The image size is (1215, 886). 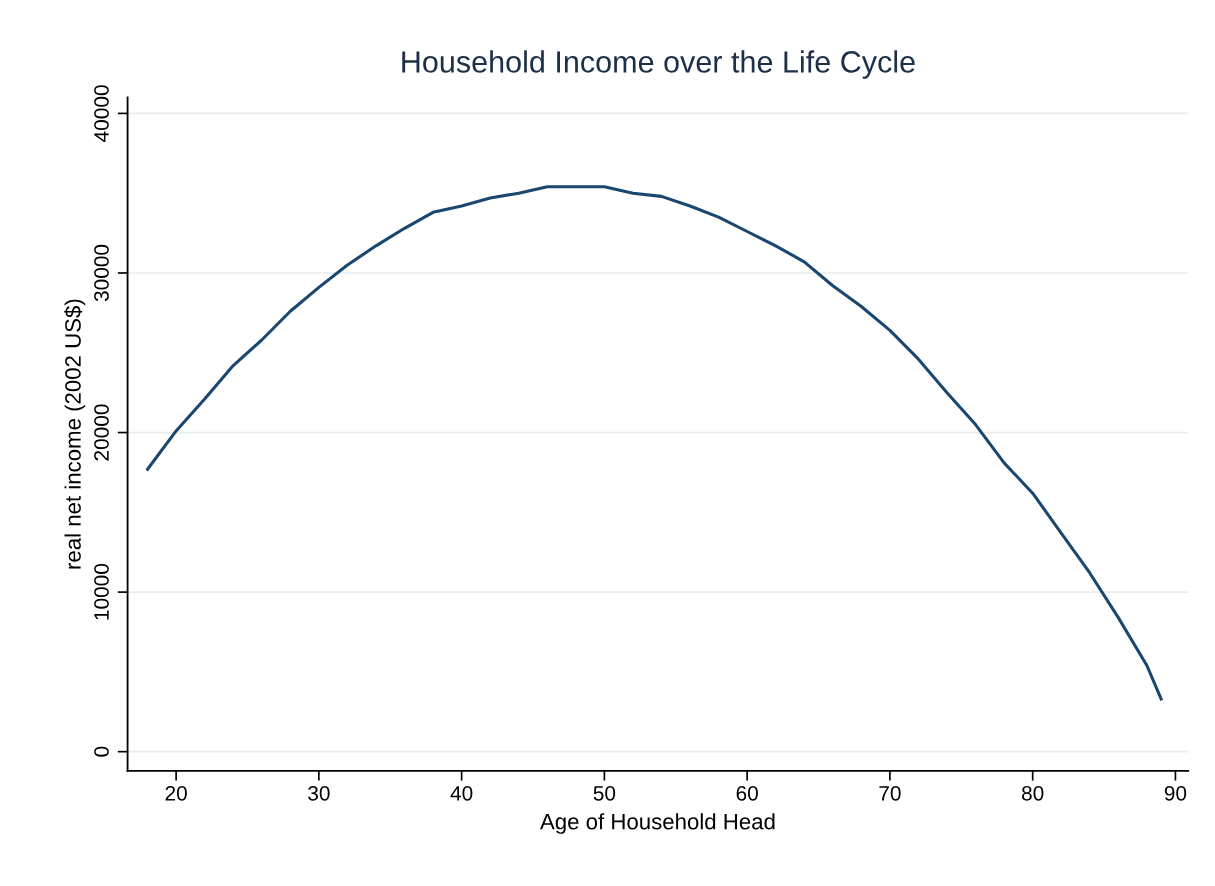 I want to click on y-tick-label: 20000, so click(x=101, y=432).